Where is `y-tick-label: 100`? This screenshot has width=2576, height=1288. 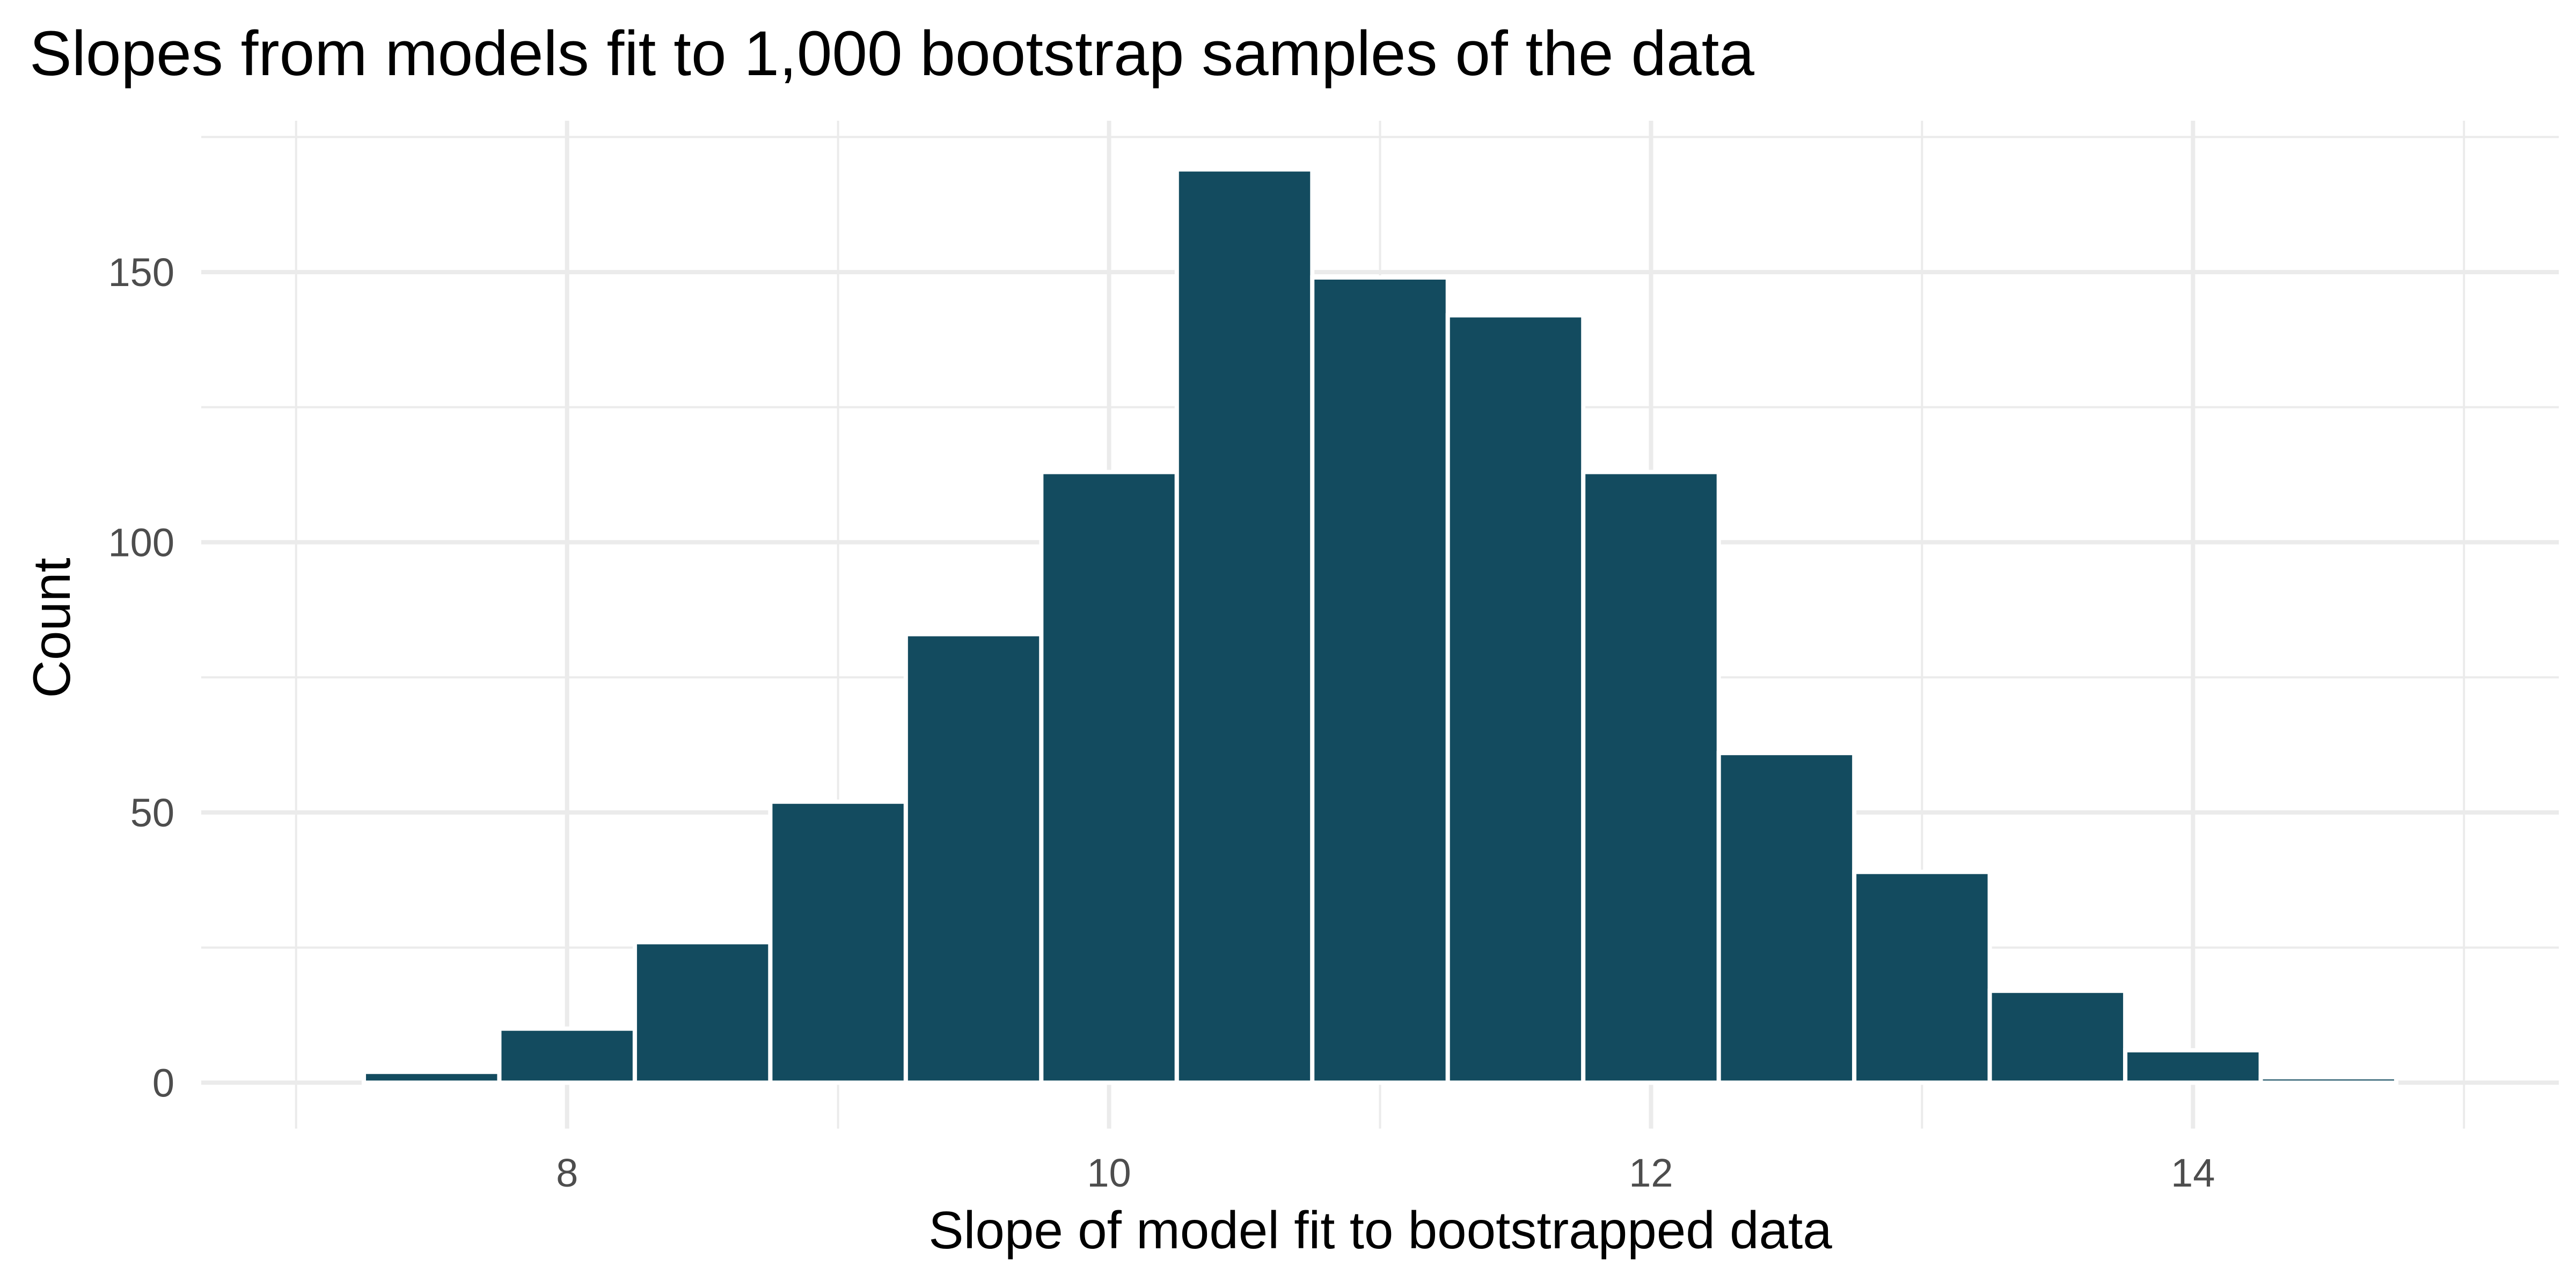
y-tick-label: 100 is located at coordinates (141, 542).